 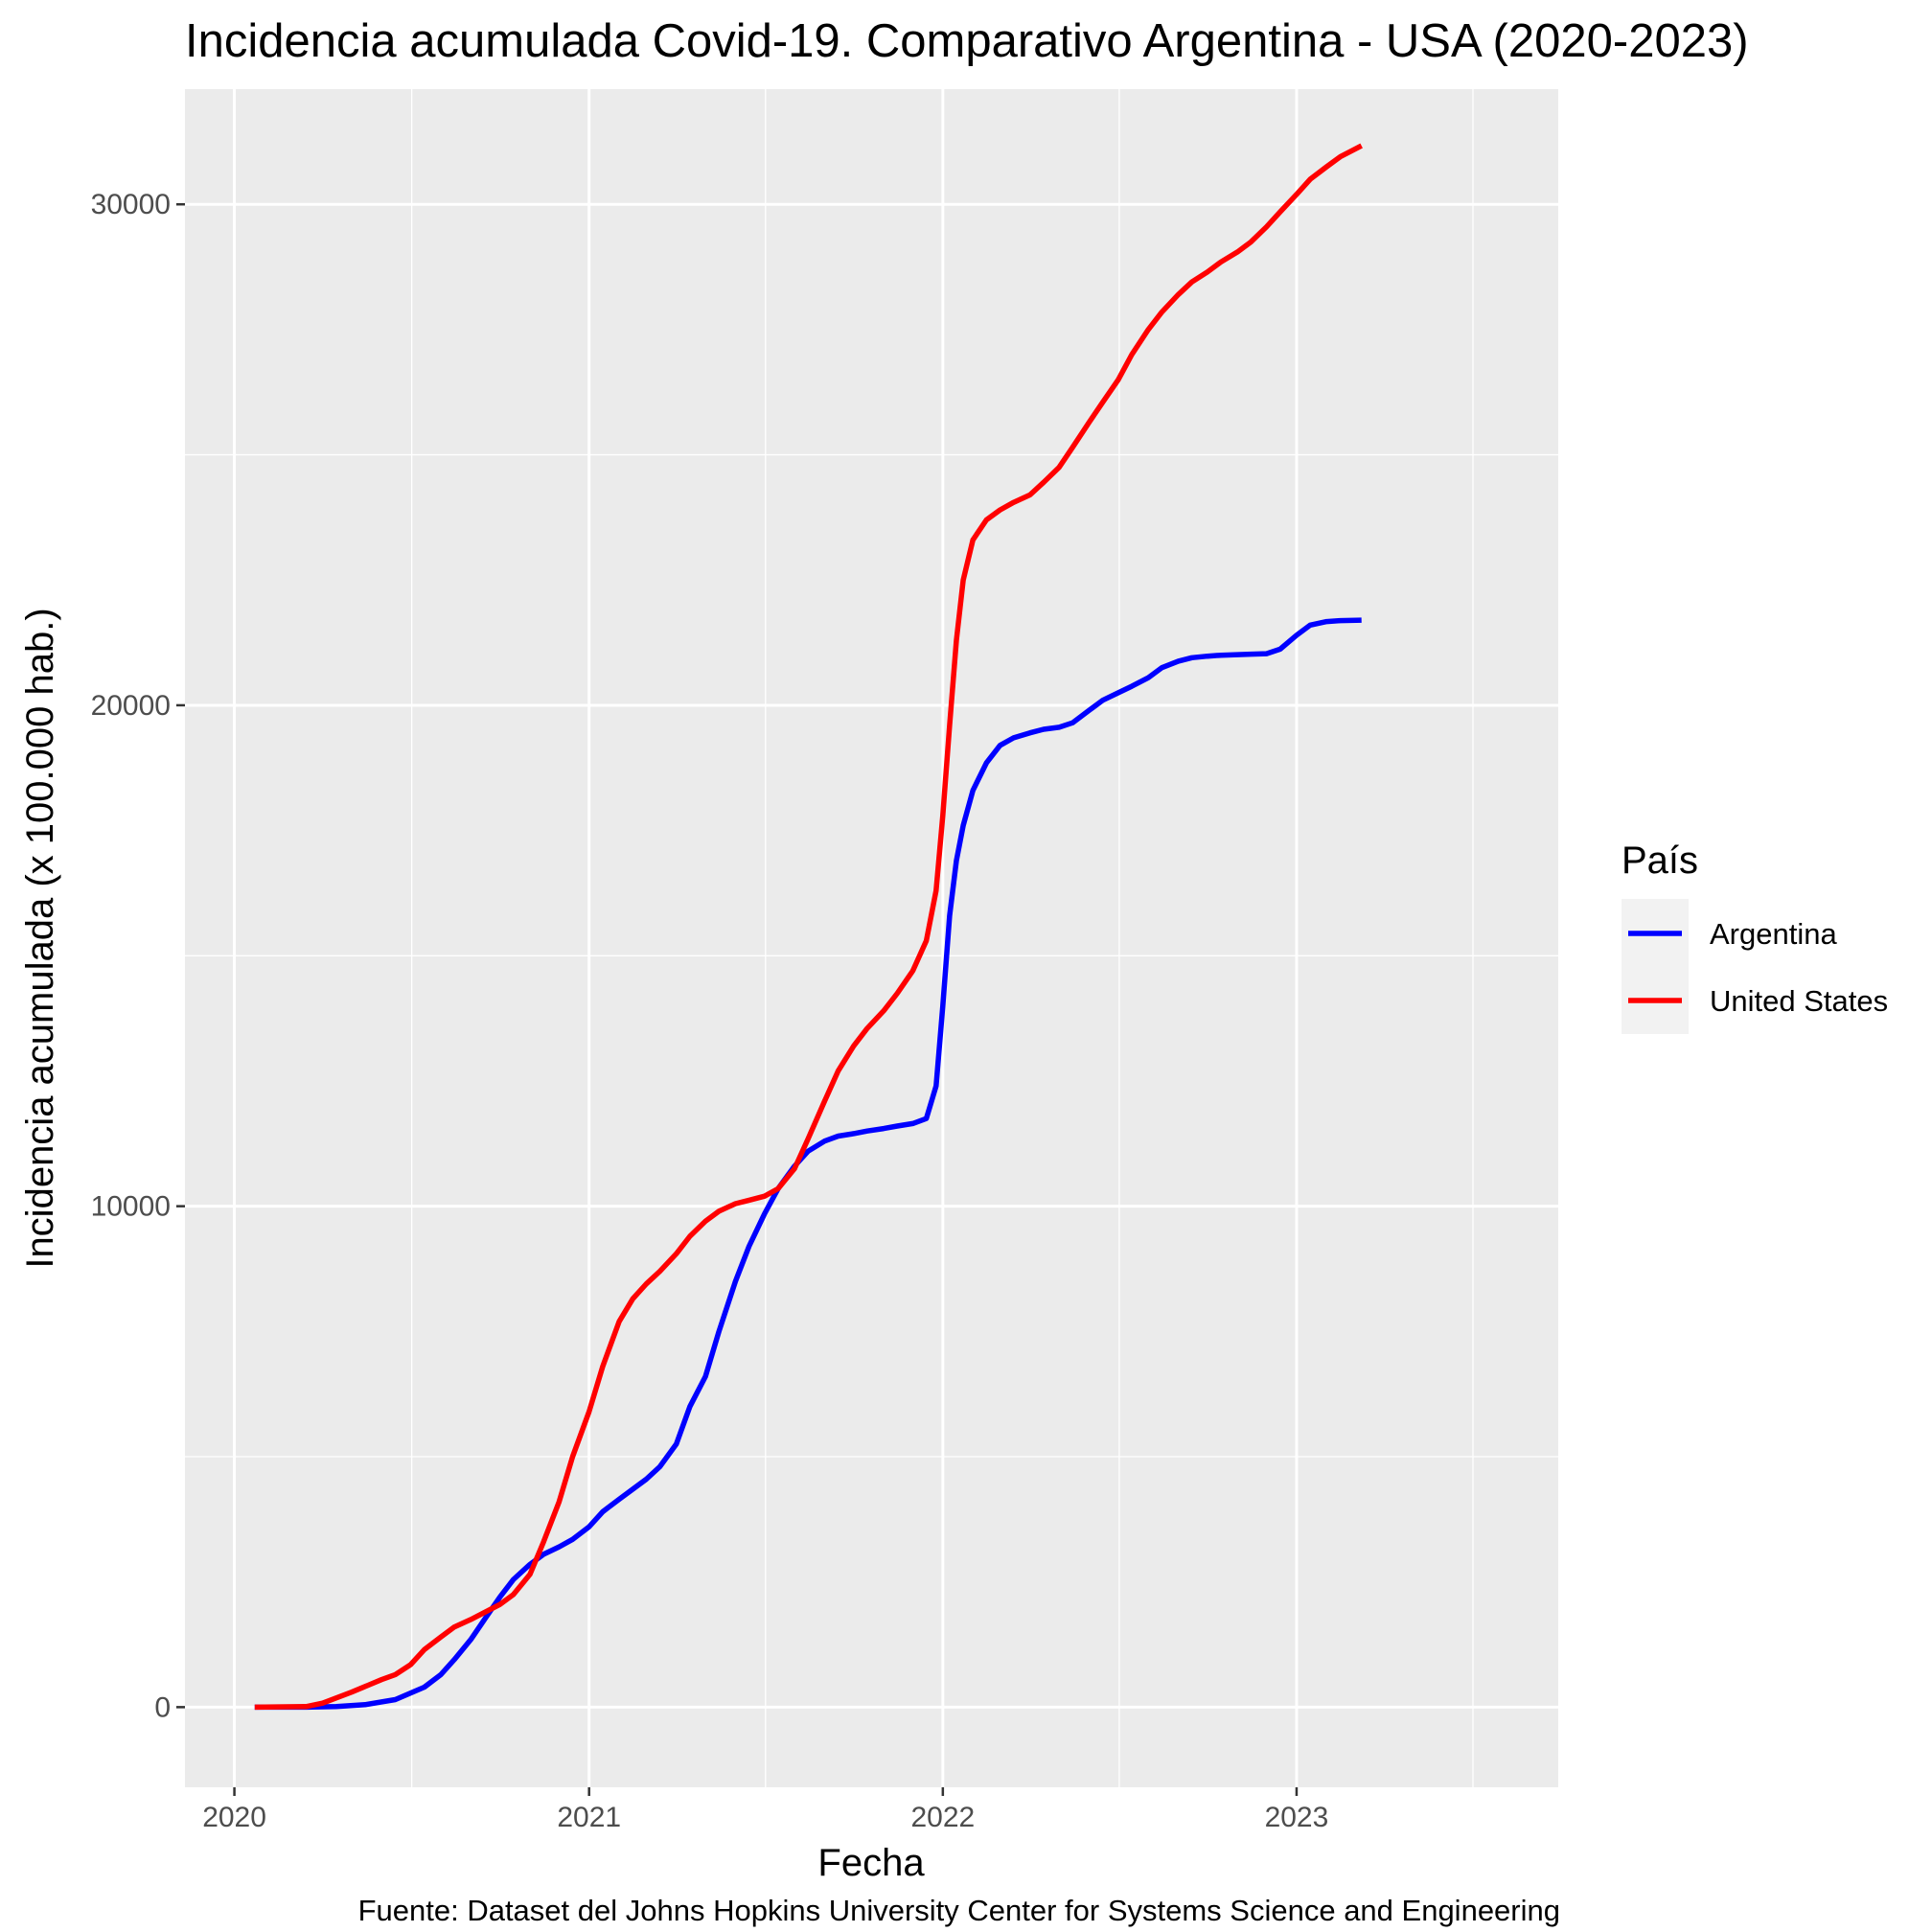 What do you see at coordinates (138, 956) in the screenshot?
I see `y-axis: 0 10000 20000 30000` at bounding box center [138, 956].